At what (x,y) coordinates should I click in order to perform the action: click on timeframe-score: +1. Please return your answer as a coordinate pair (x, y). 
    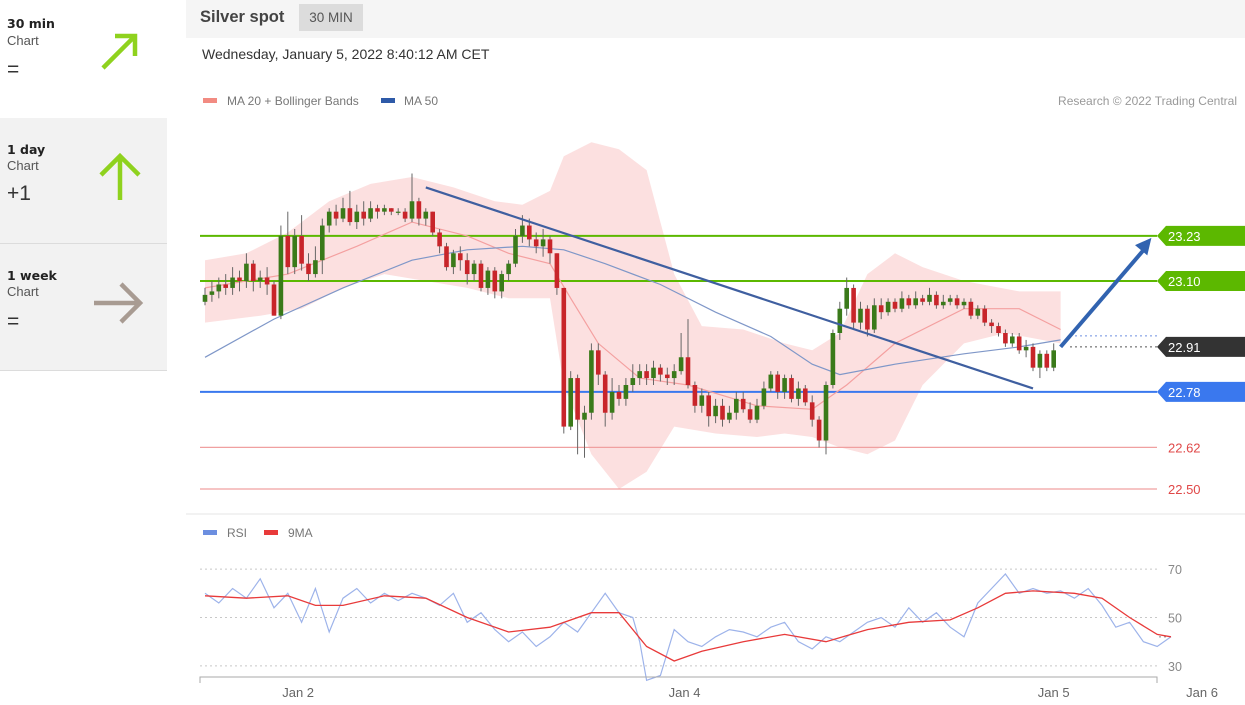
    Looking at the image, I should click on (19, 193).